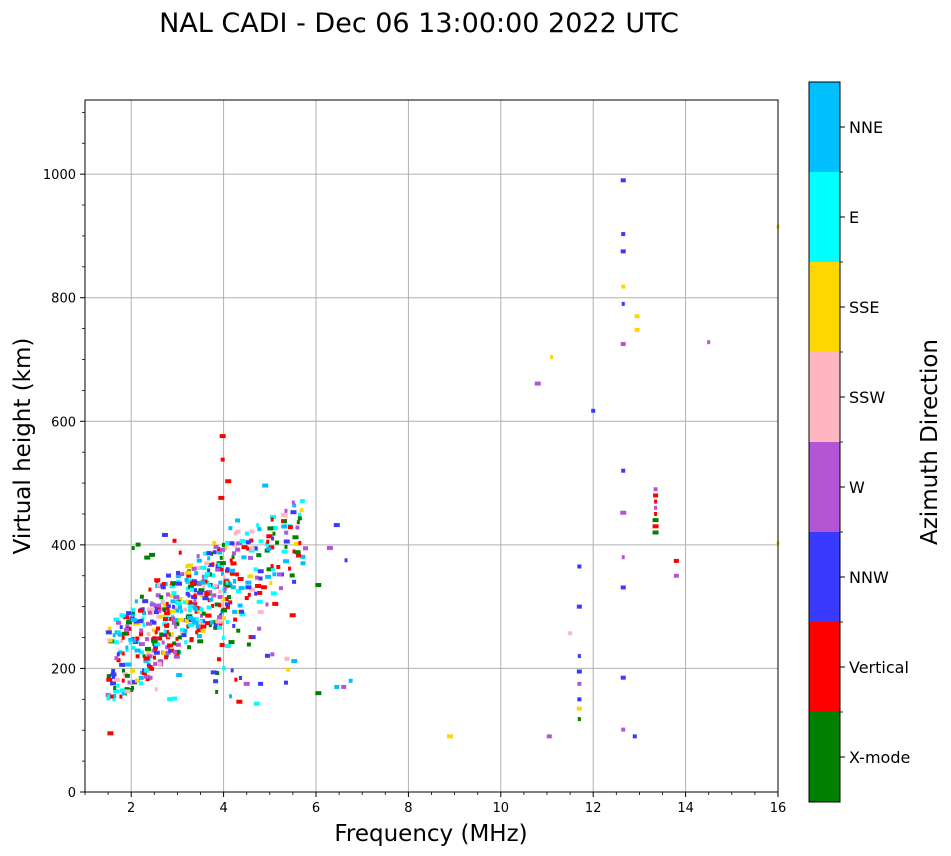 This screenshot has height=856, width=951. Describe the element at coordinates (867, 397) in the screenshot. I see `colorbar-tick-label: SSW` at that location.